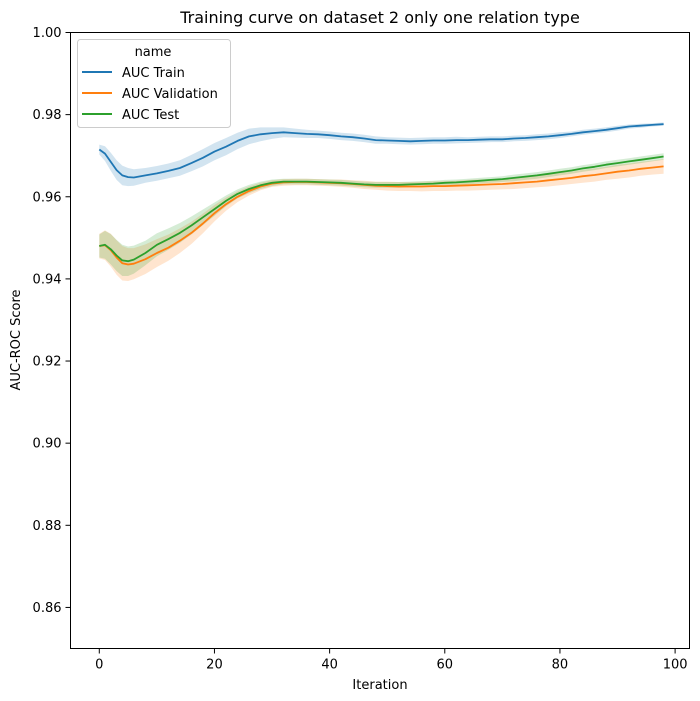  What do you see at coordinates (445, 665) in the screenshot?
I see `x-tick-label: 60` at bounding box center [445, 665].